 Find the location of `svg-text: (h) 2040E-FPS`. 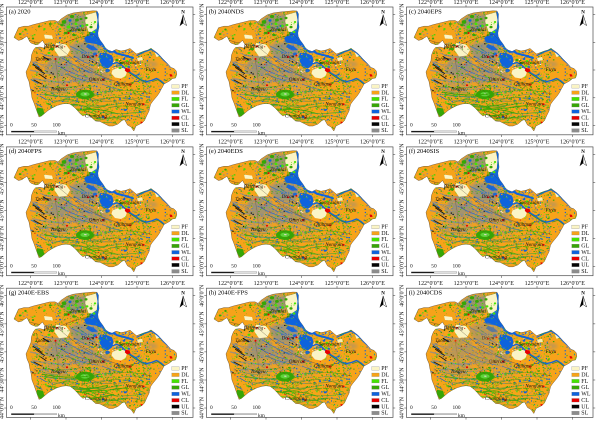

svg-text: (h) 2040E-FPS is located at coordinates (229, 293).